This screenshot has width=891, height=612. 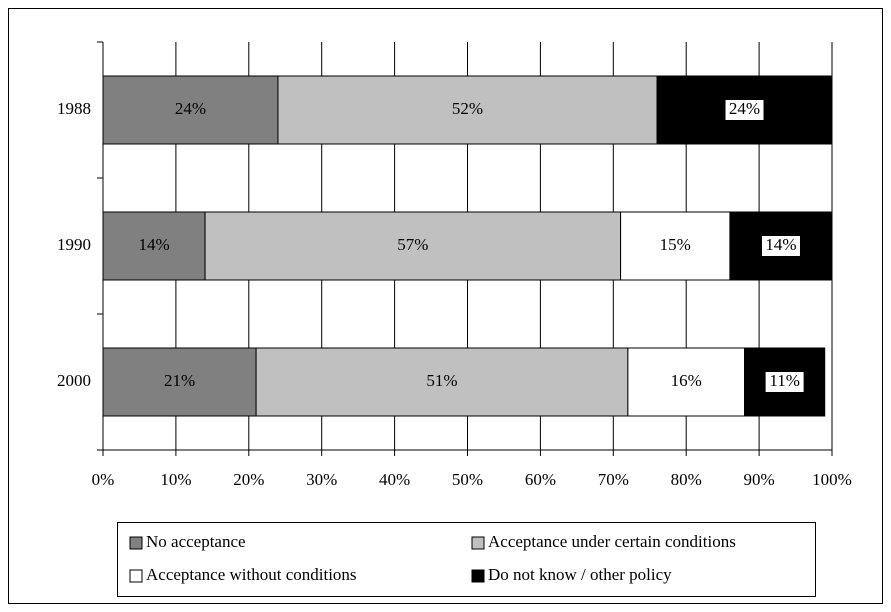 I want to click on data-label: 16%, so click(x=686, y=380).